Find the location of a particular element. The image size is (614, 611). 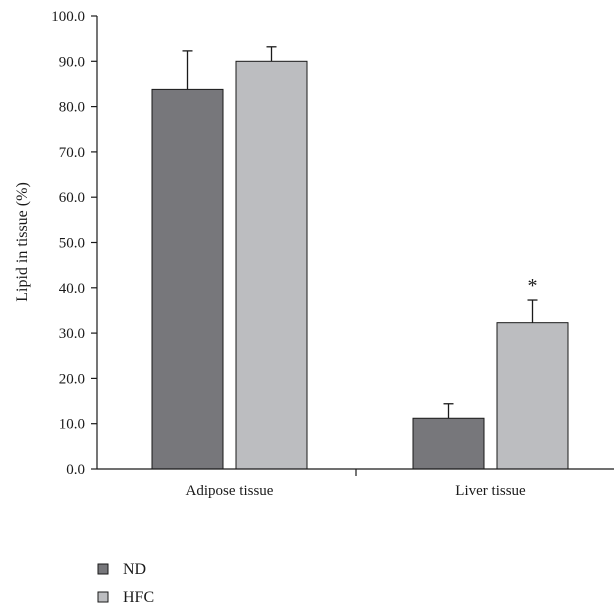

legend-item-hfc: HFC is located at coordinates (125, 597).